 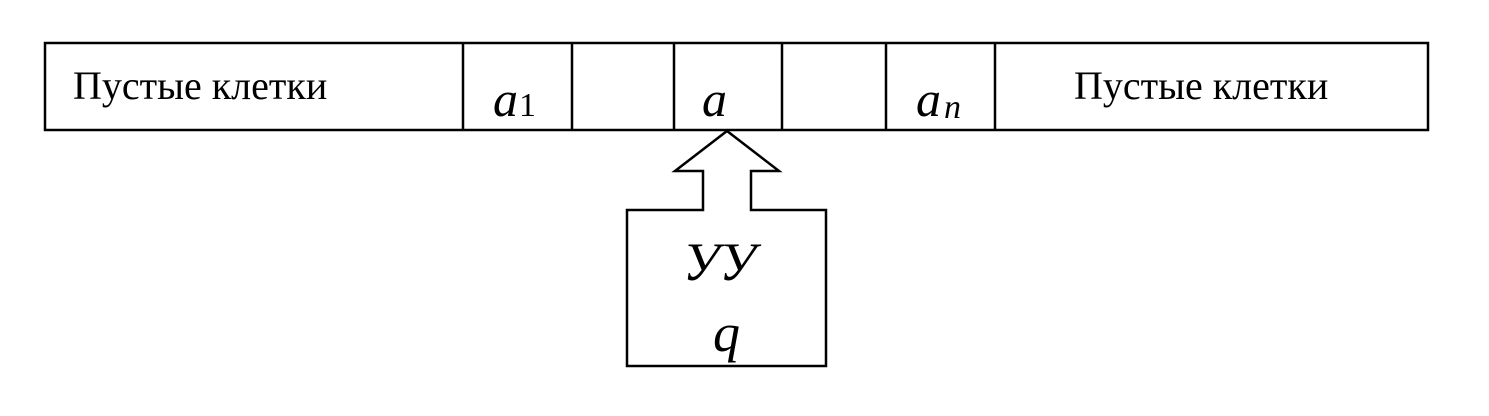 I want to click on cell-a1-index: 1, so click(x=527, y=105).